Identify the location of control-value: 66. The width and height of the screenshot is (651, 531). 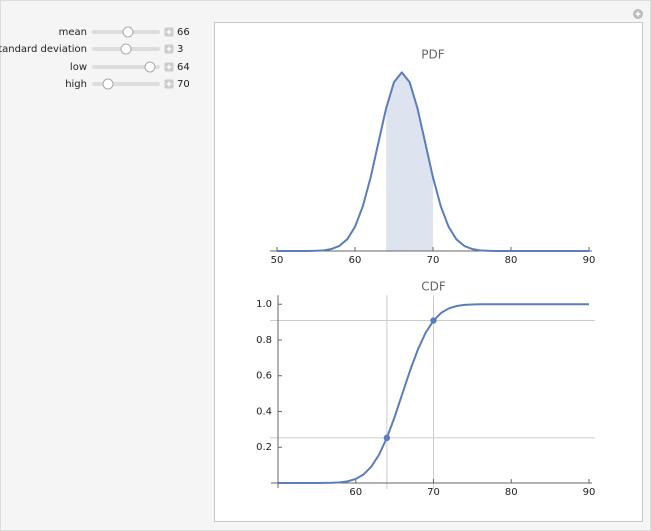
(183, 32).